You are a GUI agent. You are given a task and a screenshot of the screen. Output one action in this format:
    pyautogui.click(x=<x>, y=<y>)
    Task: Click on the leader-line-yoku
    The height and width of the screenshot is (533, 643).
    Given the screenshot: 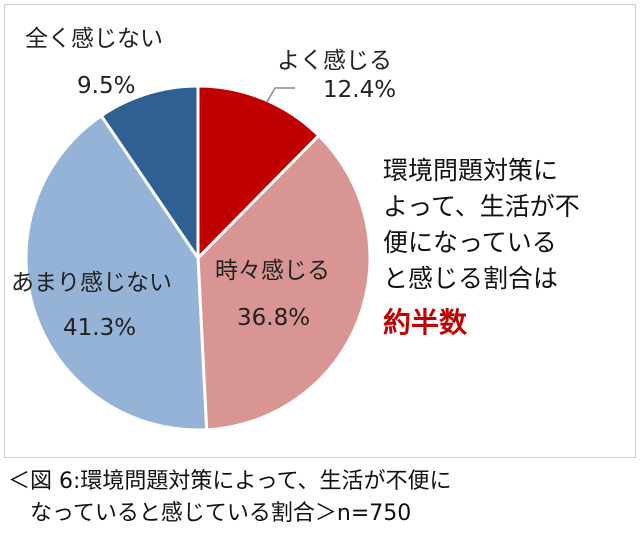 What is the action you would take?
    pyautogui.click(x=280, y=95)
    